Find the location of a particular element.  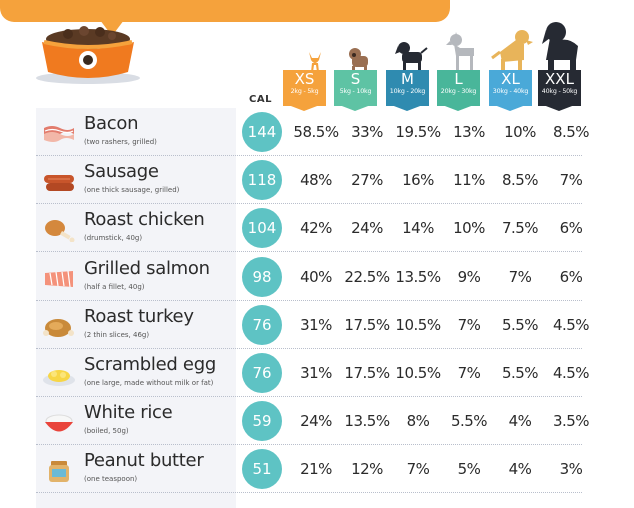

calorie-badge: 104 is located at coordinates (262, 228).